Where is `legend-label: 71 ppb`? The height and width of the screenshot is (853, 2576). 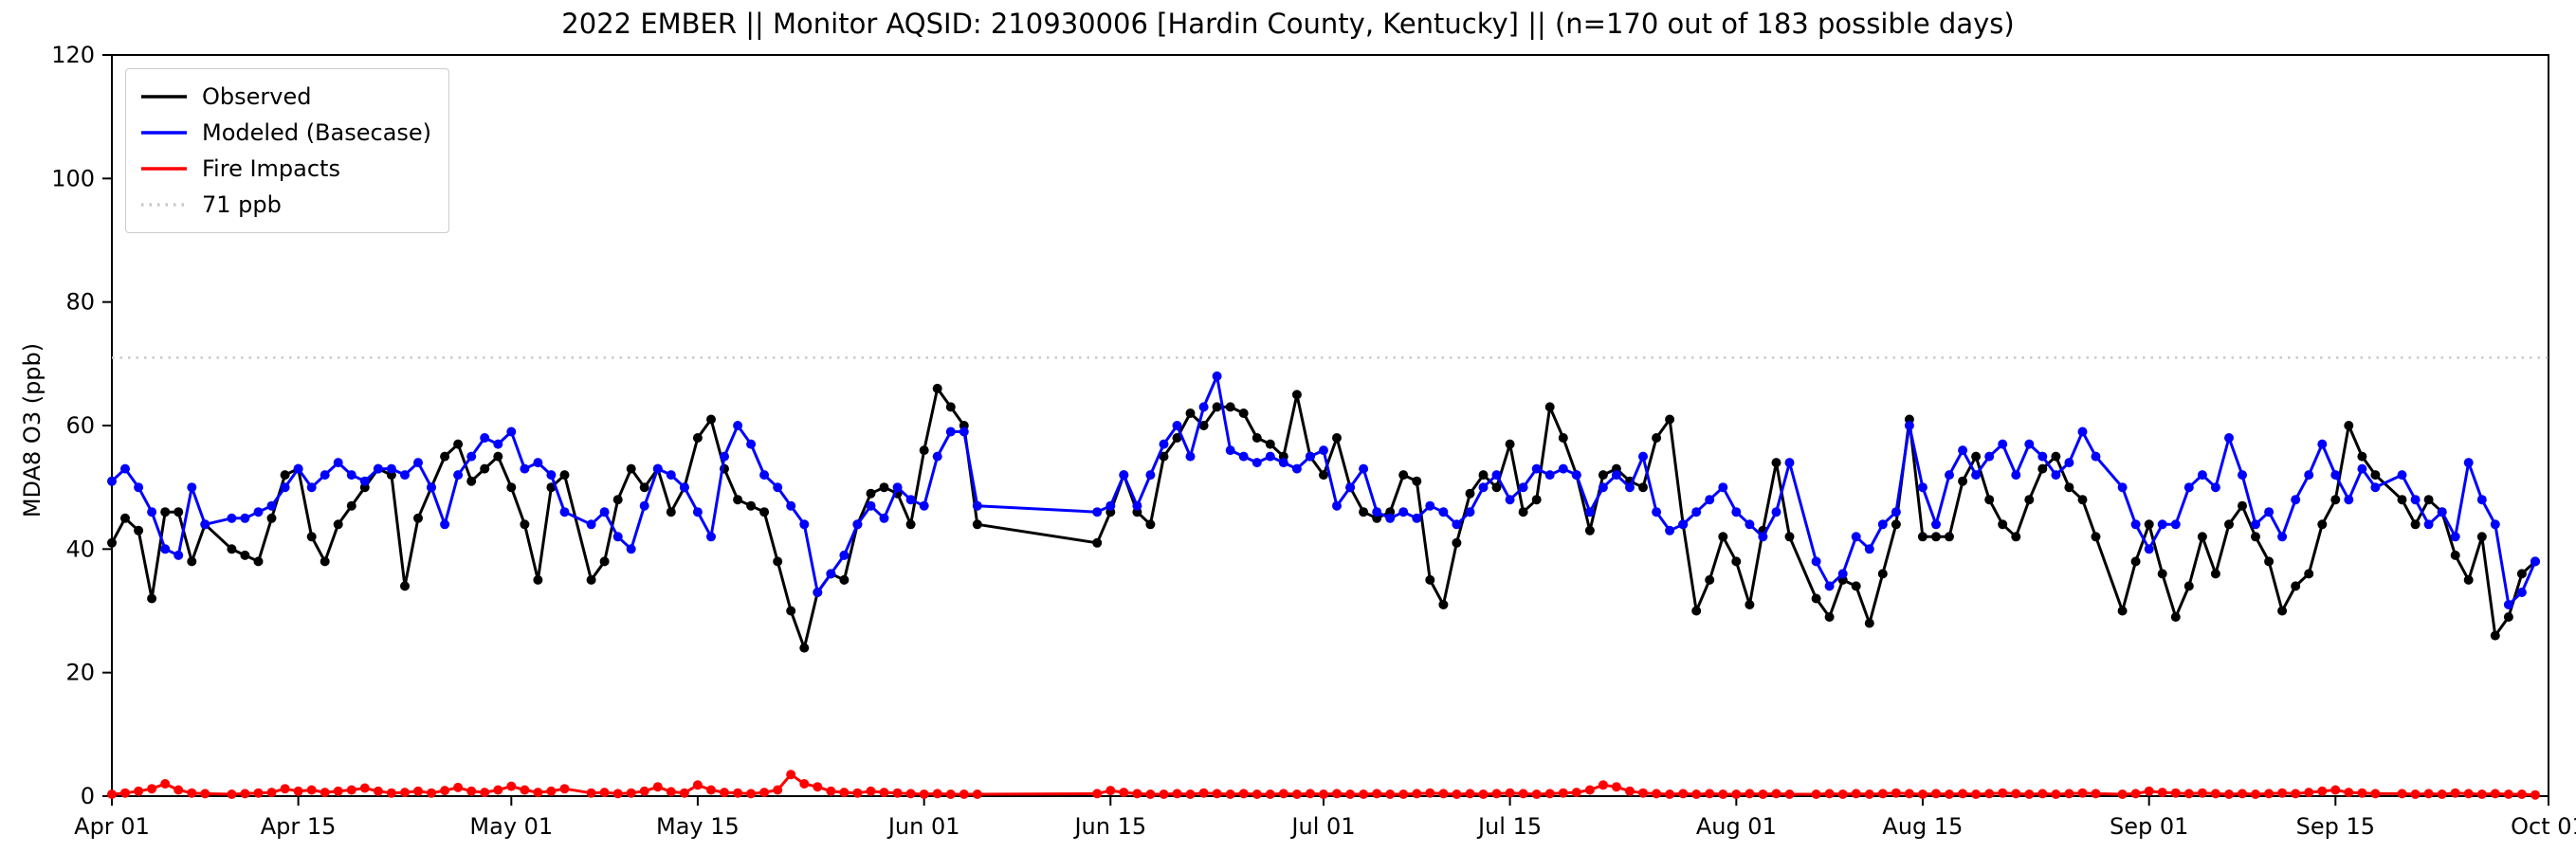 legend-label: 71 ppb is located at coordinates (242, 204).